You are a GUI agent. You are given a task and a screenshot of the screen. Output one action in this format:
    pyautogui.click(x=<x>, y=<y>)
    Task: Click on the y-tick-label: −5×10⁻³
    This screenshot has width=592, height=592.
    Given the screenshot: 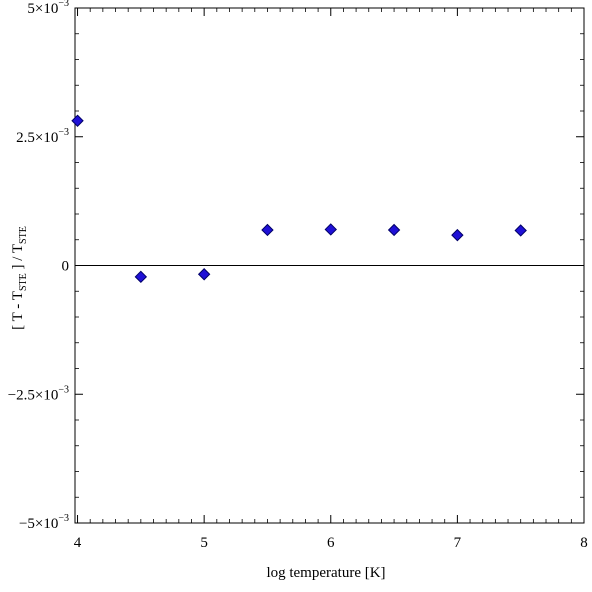 What is the action you would take?
    pyautogui.click(x=44, y=522)
    